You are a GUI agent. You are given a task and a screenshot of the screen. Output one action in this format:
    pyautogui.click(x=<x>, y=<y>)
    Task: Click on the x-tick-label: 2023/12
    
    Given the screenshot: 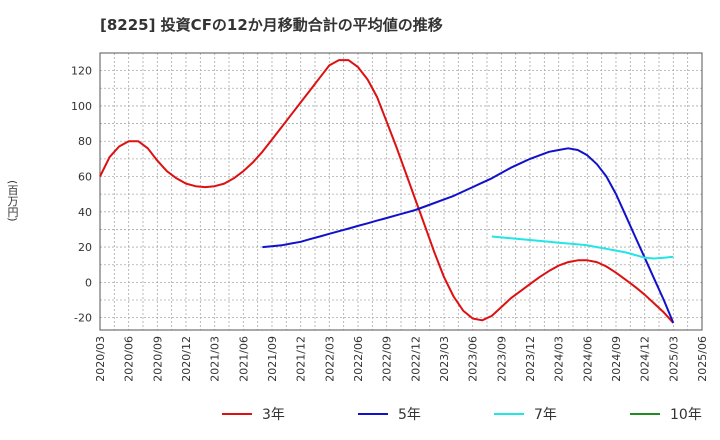 What is the action you would take?
    pyautogui.click(x=530, y=359)
    